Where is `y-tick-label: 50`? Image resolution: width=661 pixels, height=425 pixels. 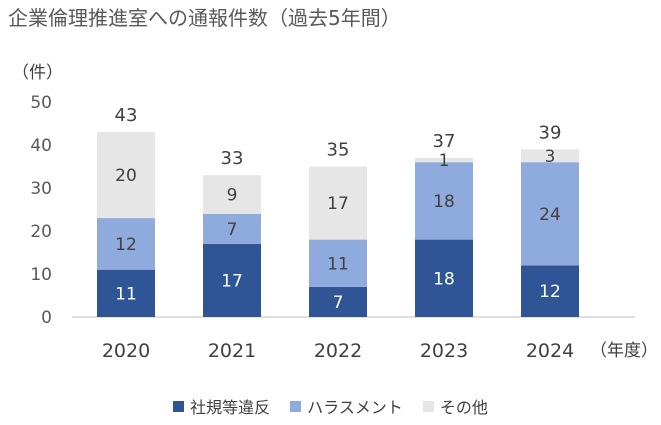 y-tick-label: 50 is located at coordinates (41, 103).